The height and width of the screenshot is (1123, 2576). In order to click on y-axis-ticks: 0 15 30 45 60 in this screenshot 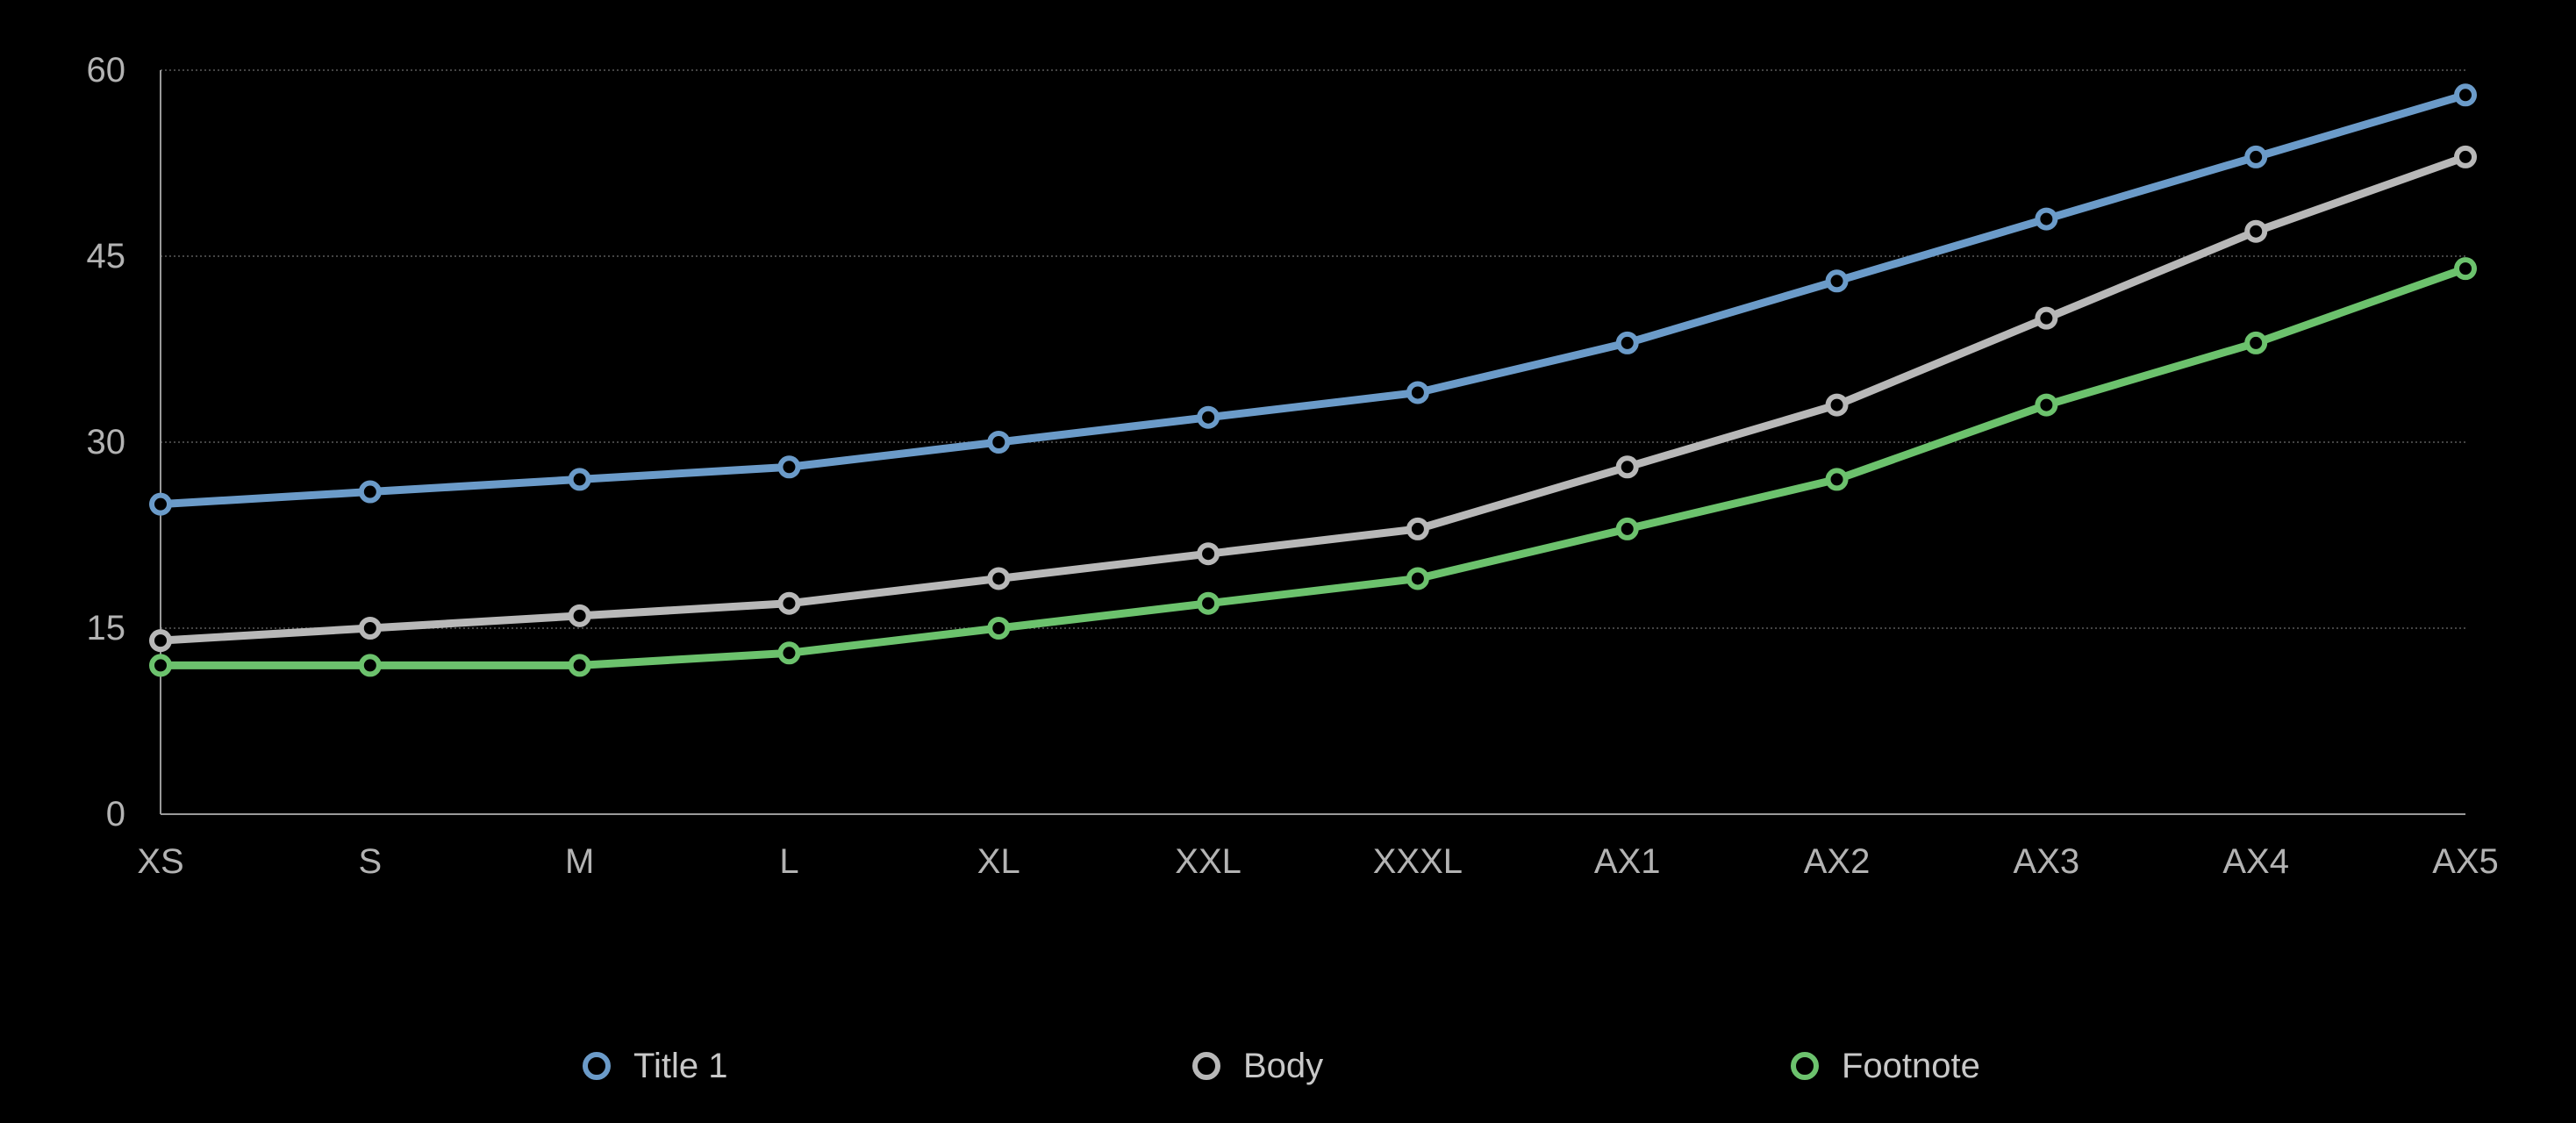, I will do `click(106, 442)`.